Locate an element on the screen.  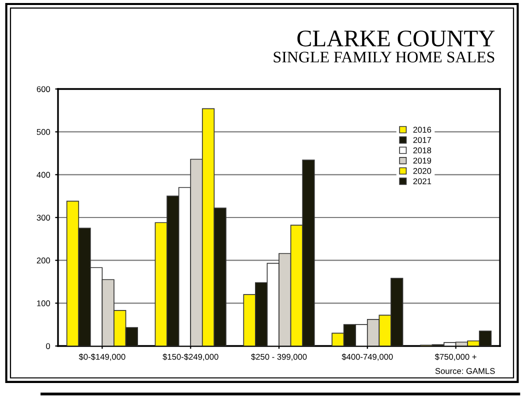
x-tick-label: $0-$149,000 is located at coordinates (102, 357).